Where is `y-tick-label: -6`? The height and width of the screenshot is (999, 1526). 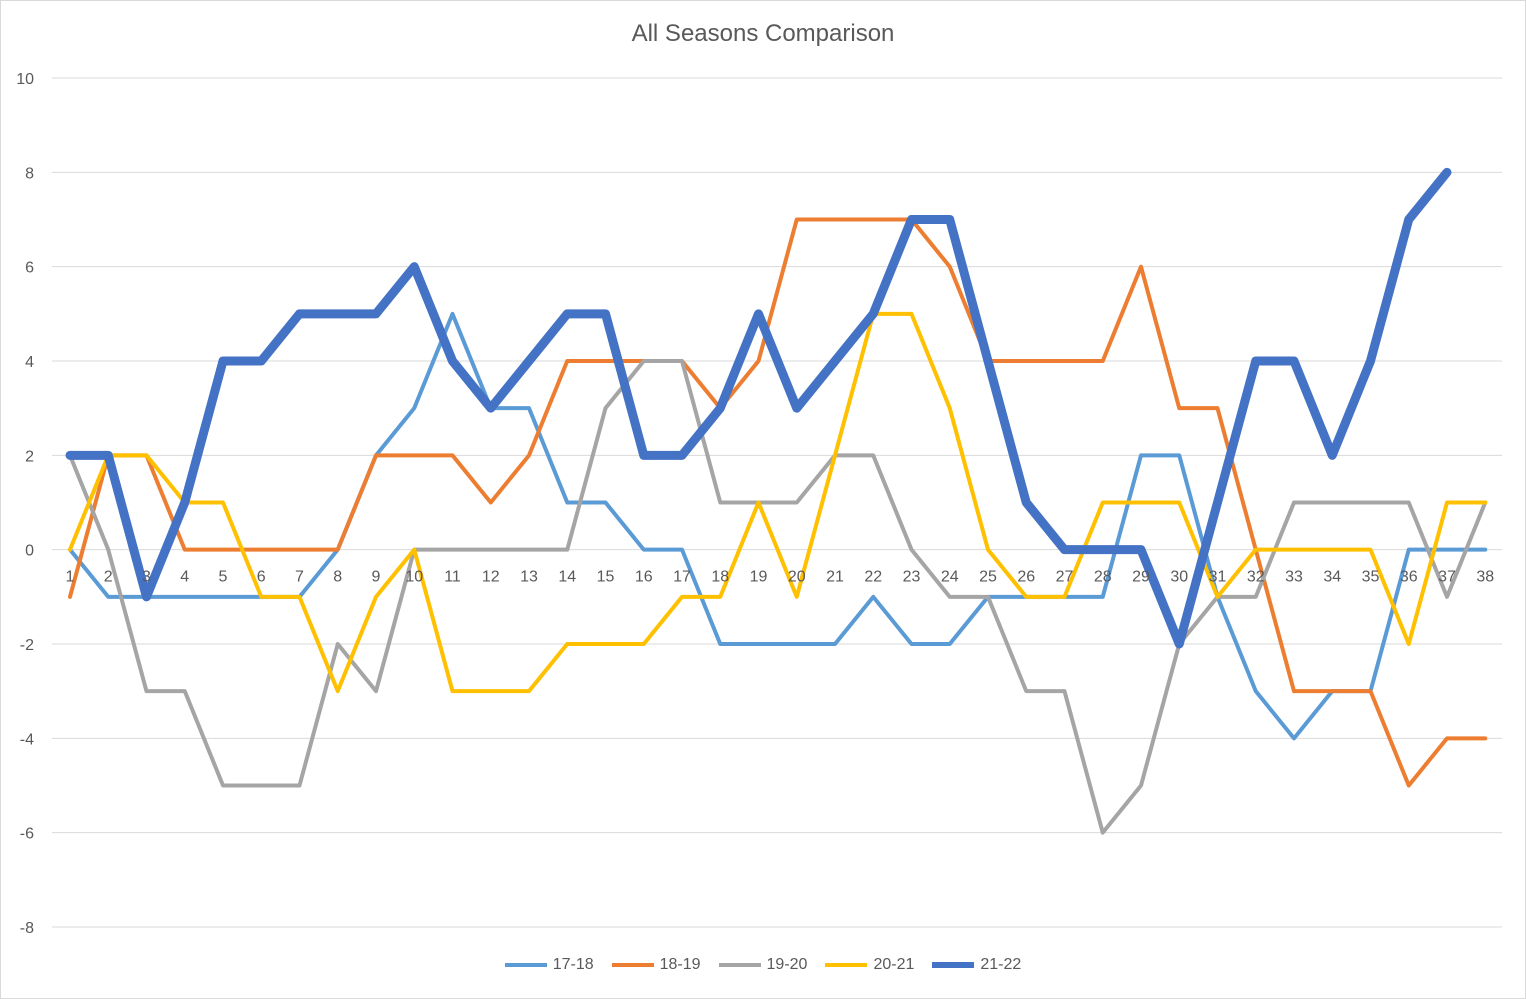
y-tick-label: -6 is located at coordinates (27, 834).